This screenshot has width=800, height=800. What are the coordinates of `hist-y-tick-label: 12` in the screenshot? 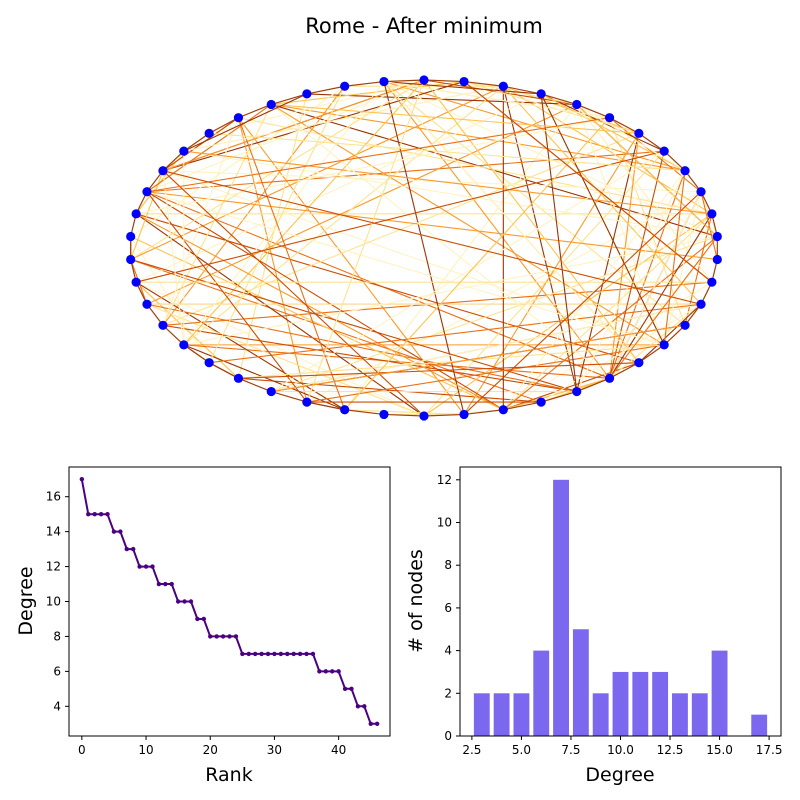 It's located at (444, 480).